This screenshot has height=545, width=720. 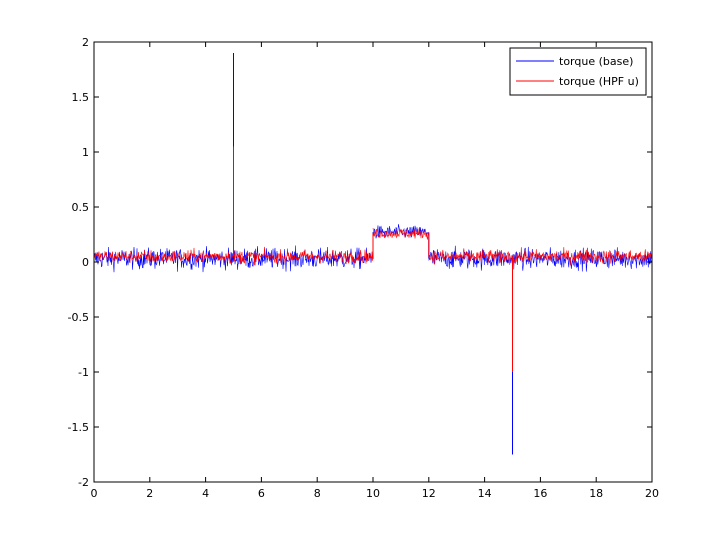 What do you see at coordinates (78, 427) in the screenshot?
I see `y-tick-label: -1.5` at bounding box center [78, 427].